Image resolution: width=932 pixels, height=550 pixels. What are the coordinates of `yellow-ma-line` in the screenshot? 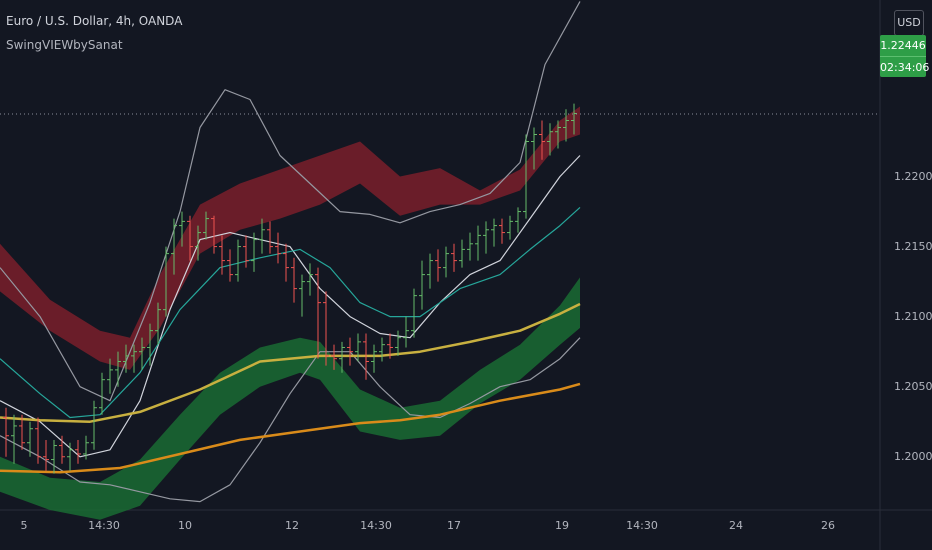 It's located at (290, 362).